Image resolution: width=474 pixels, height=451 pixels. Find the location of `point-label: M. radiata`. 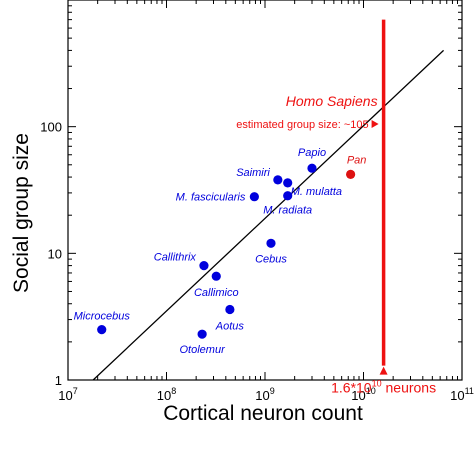

point-label: M. radiata is located at coordinates (287, 211).